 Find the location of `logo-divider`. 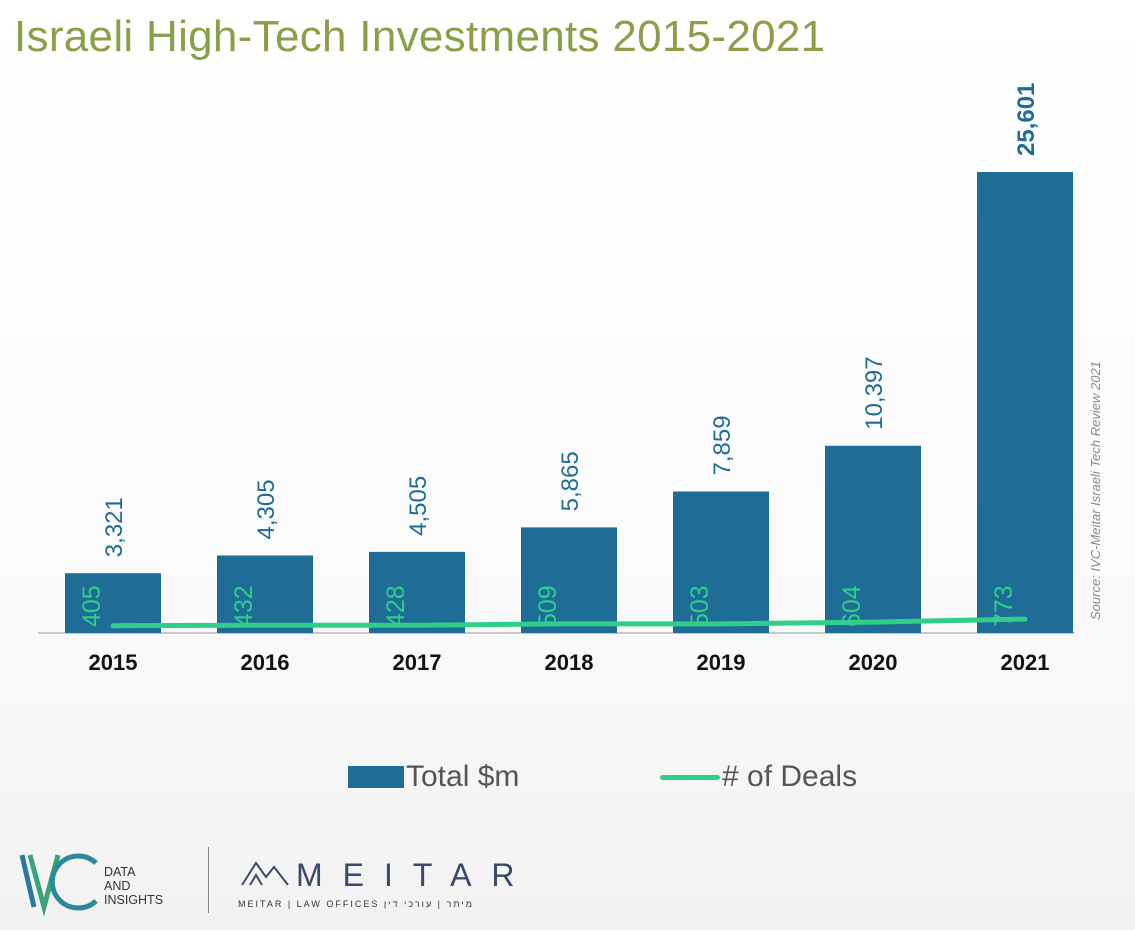

logo-divider is located at coordinates (208, 880).